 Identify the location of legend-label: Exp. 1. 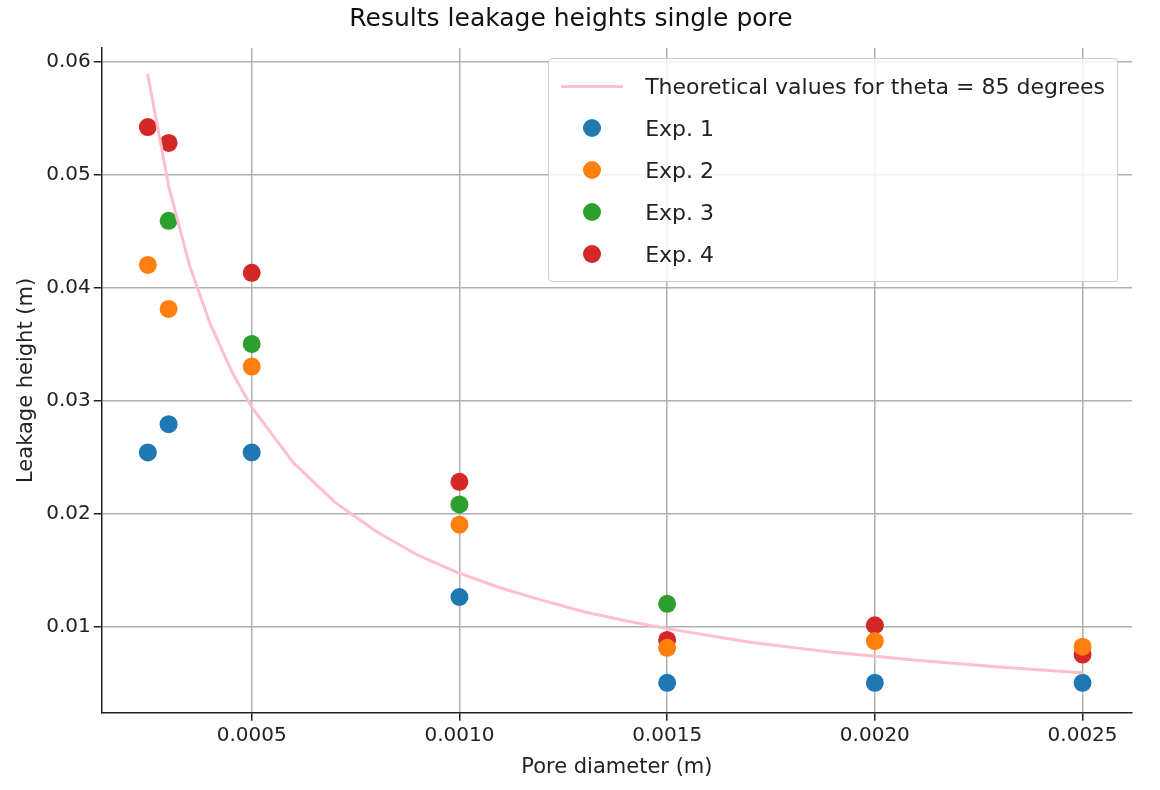
(679, 128).